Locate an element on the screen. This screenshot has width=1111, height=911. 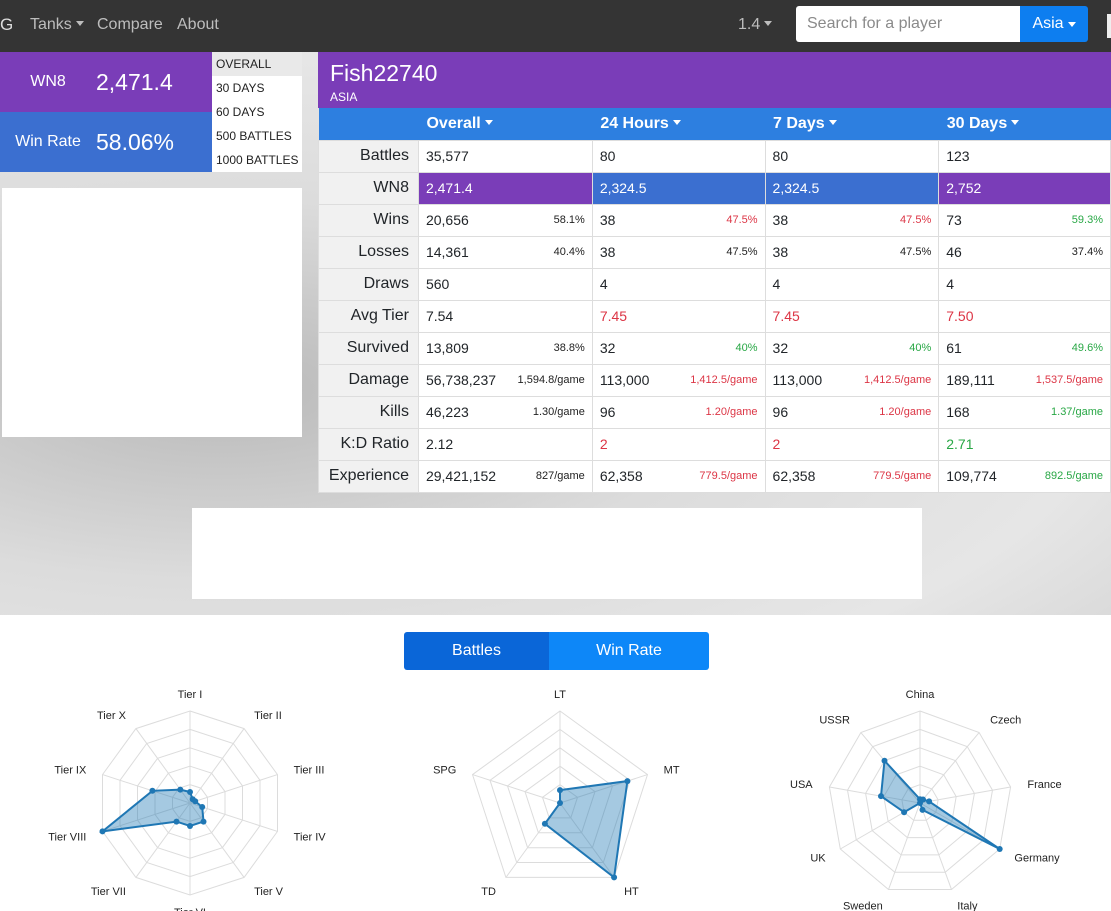
brand-edge: G is located at coordinates (7, 24).